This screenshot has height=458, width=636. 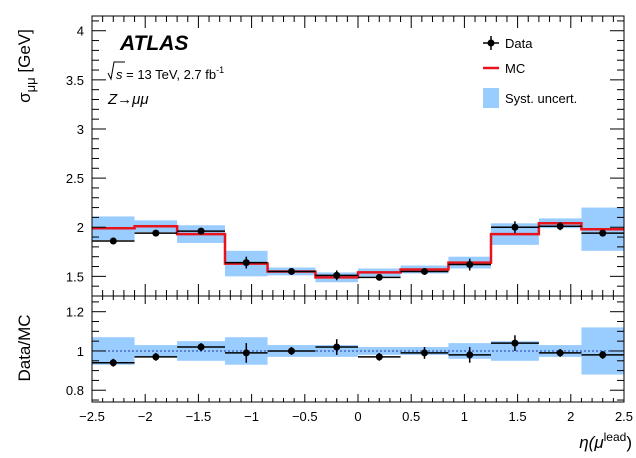 I want to click on x-tick-label-6: 0.5, so click(x=411, y=416).